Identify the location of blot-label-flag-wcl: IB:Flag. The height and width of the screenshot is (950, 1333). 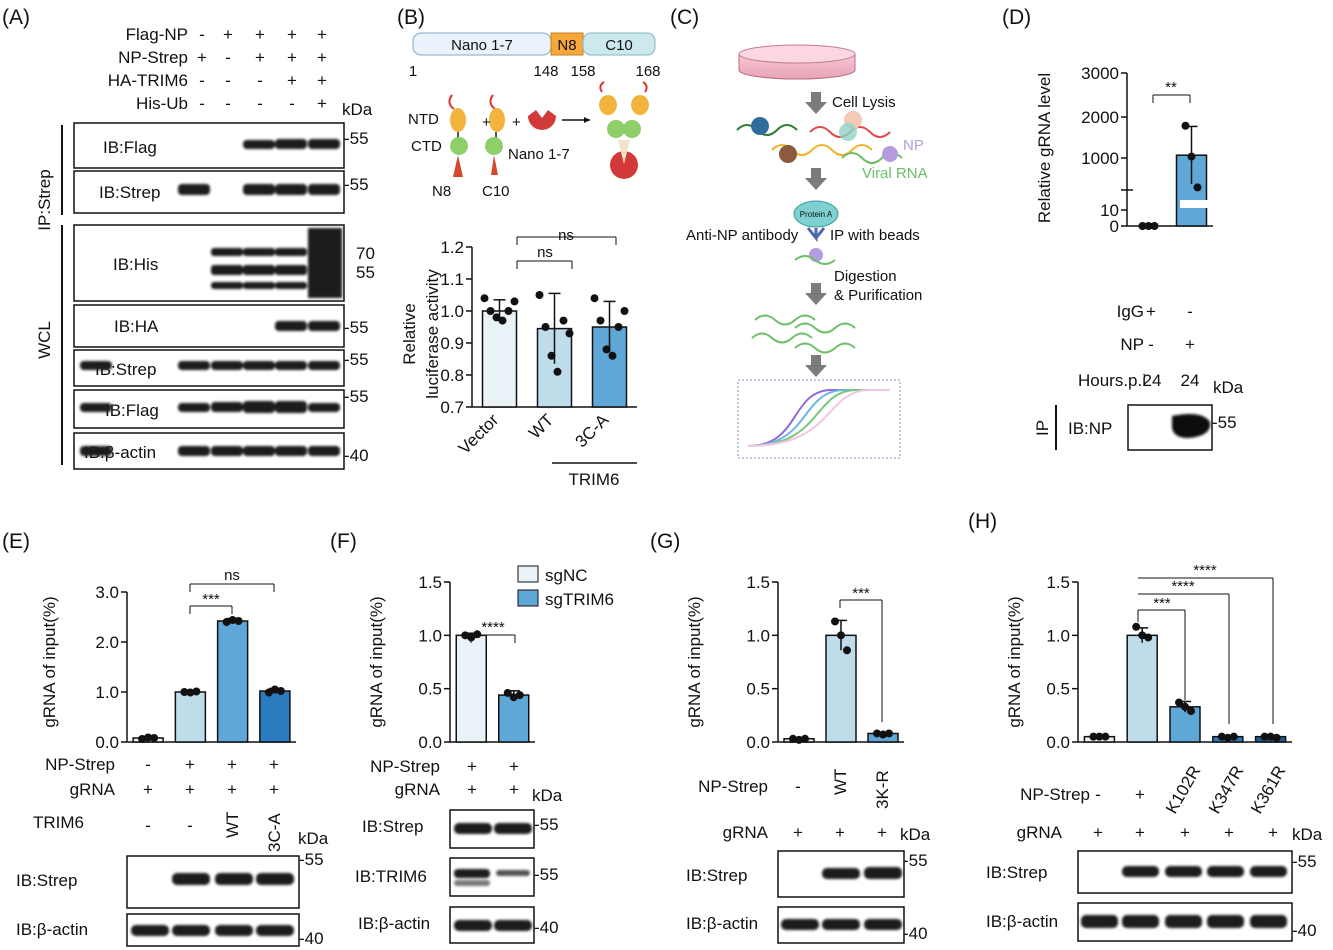
(132, 410).